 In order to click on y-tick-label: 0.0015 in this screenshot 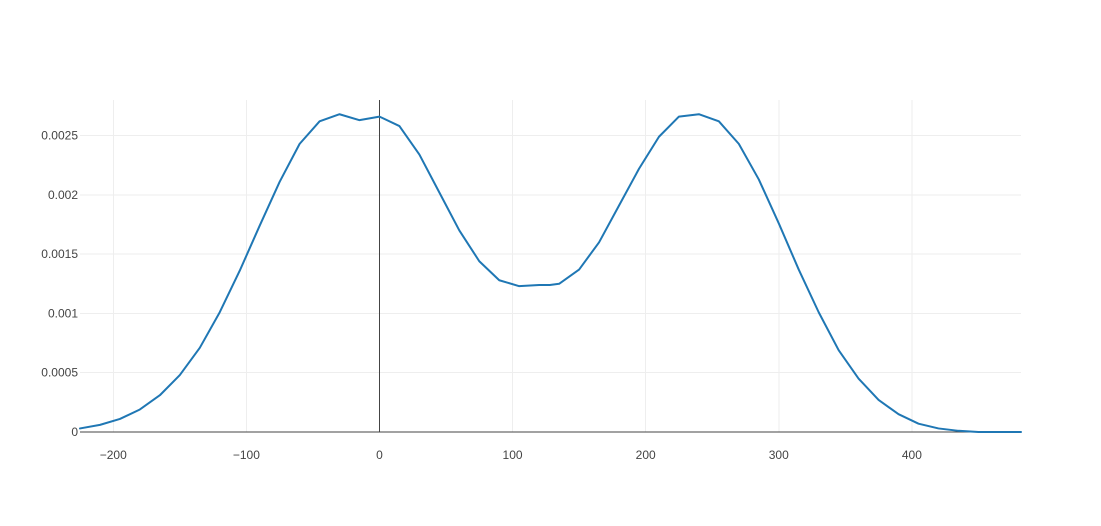, I will do `click(59, 254)`.